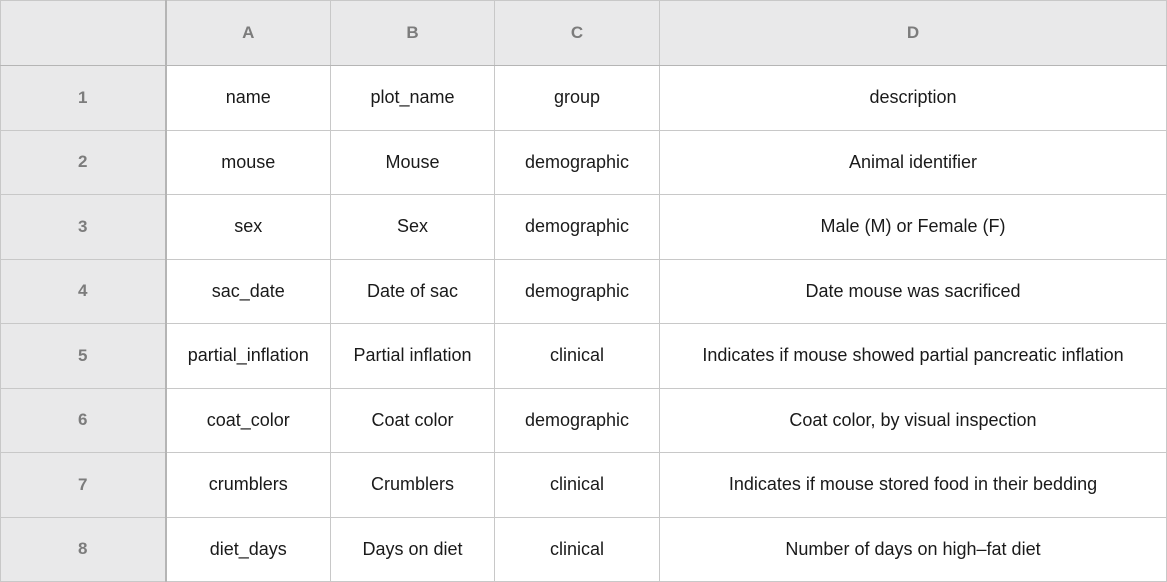  I want to click on cell-c5: clinical, so click(577, 356).